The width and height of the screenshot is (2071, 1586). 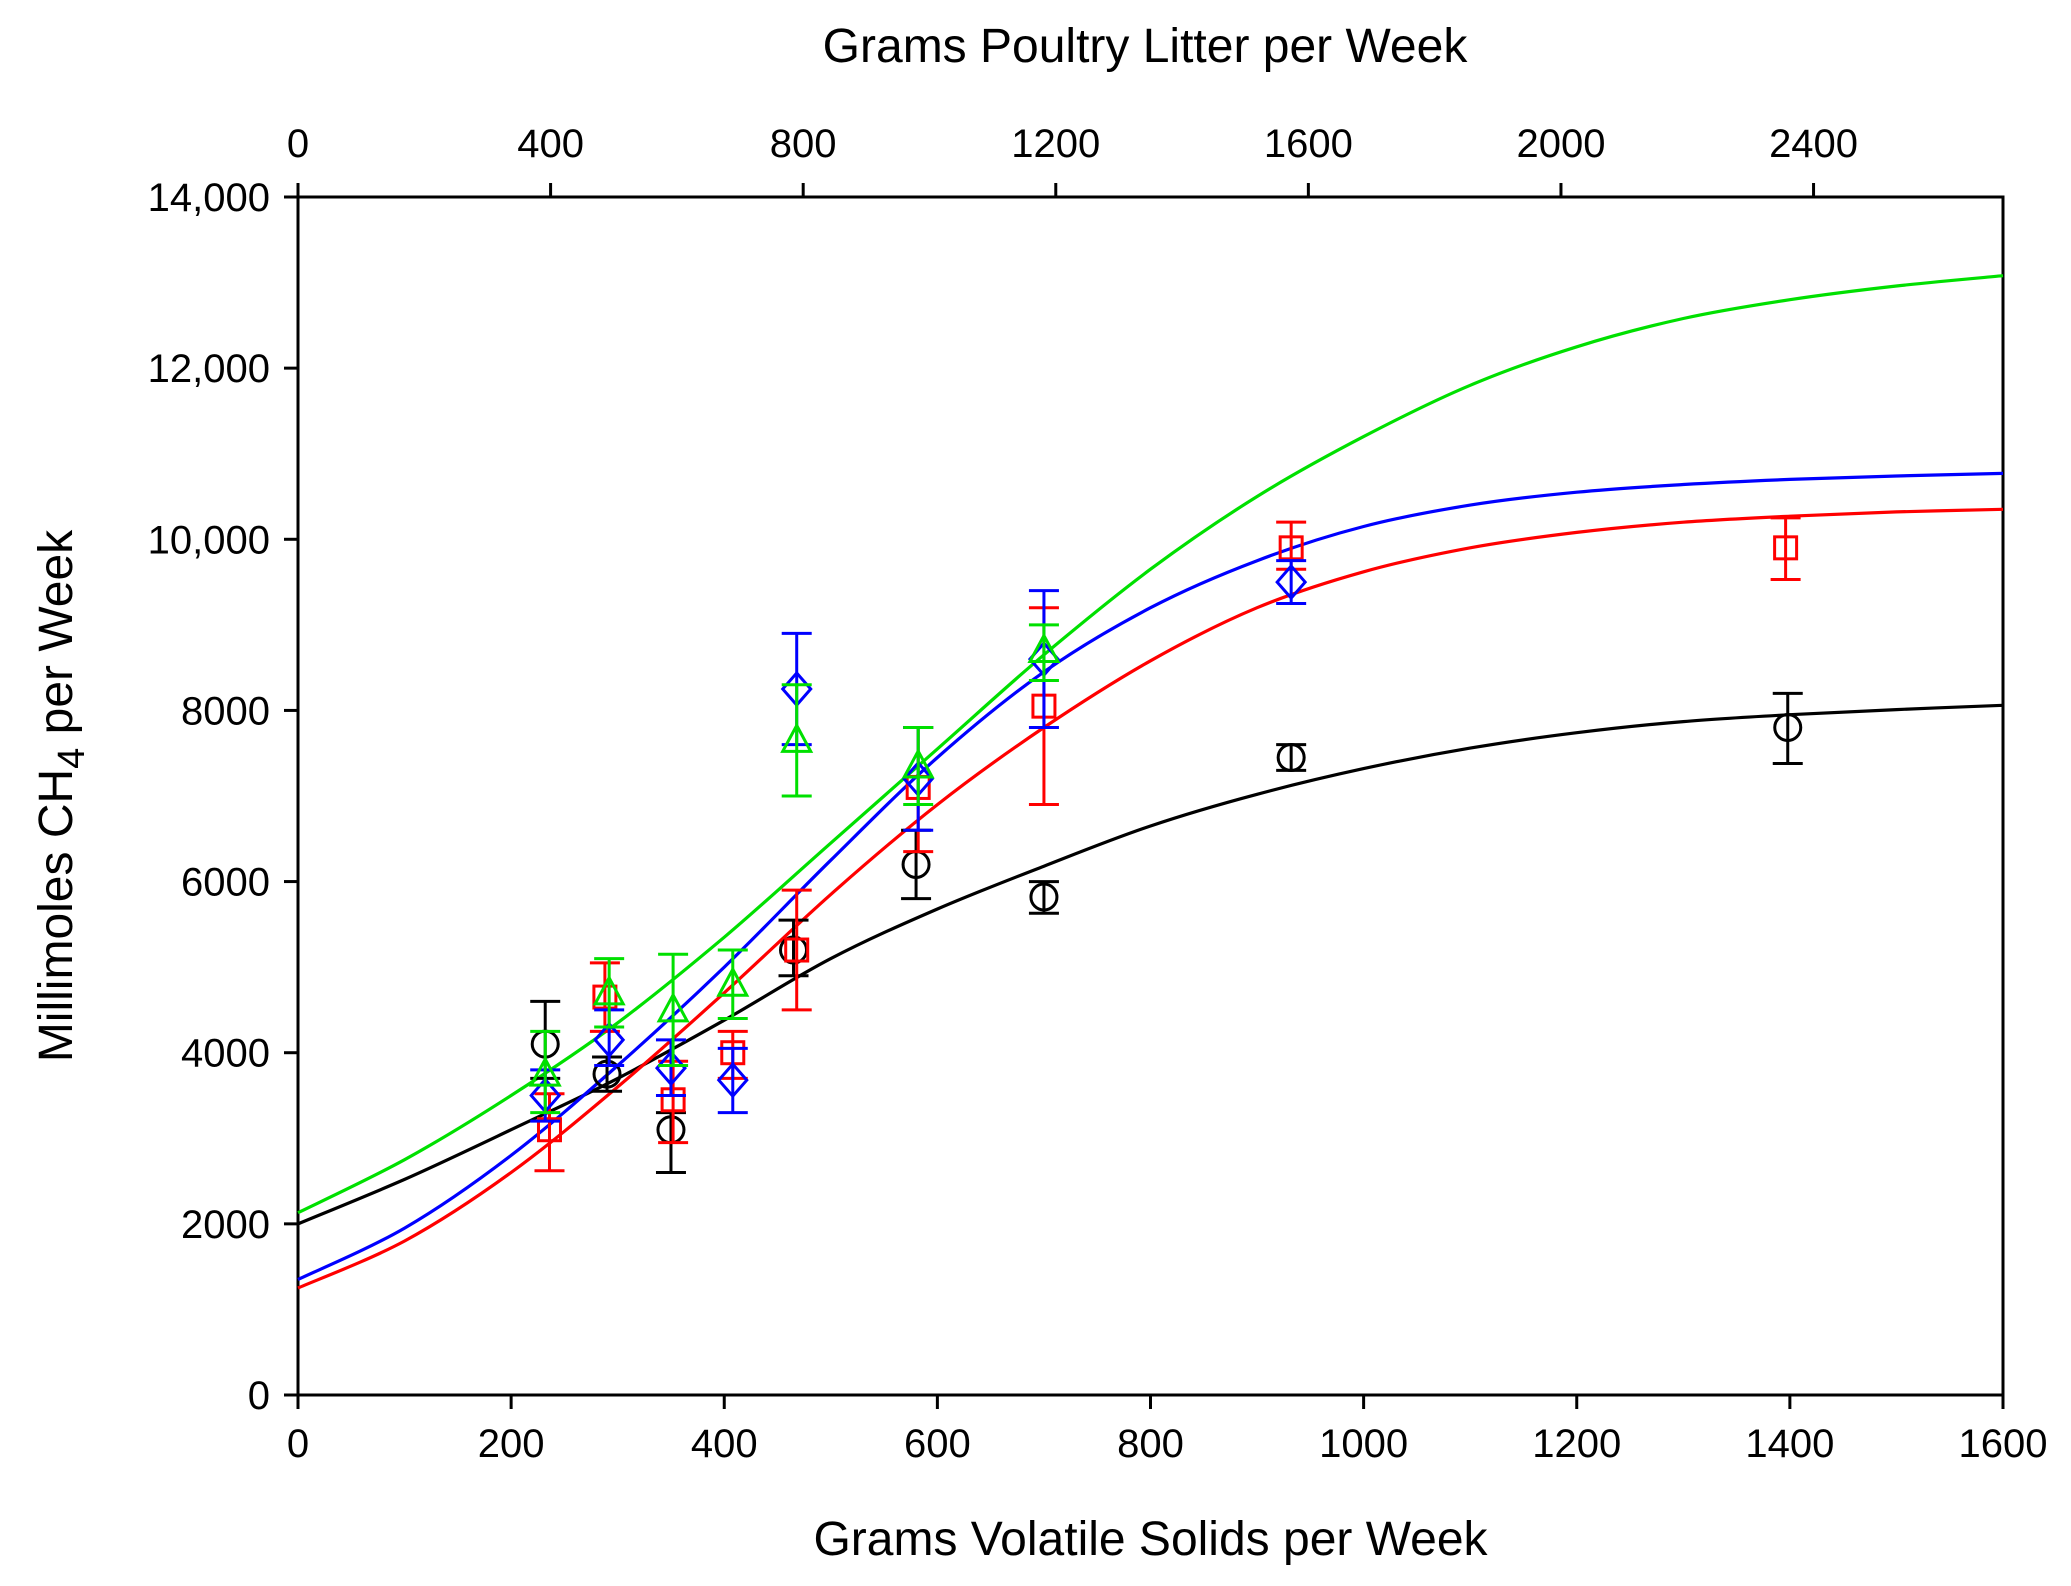 What do you see at coordinates (225, 1225) in the screenshot?
I see `y-tick-label: 2000` at bounding box center [225, 1225].